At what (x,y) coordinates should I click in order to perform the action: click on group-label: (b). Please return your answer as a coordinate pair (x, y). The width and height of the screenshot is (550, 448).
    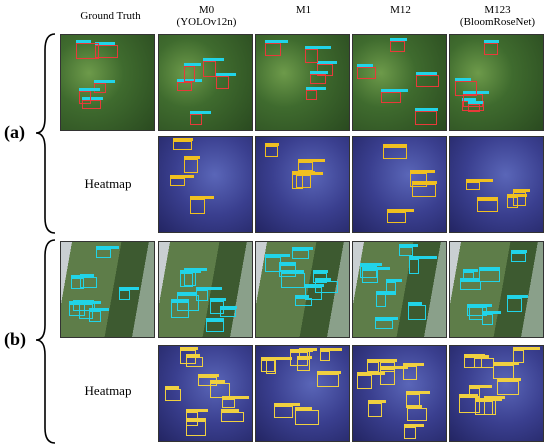
    Looking at the image, I should click on (15, 339).